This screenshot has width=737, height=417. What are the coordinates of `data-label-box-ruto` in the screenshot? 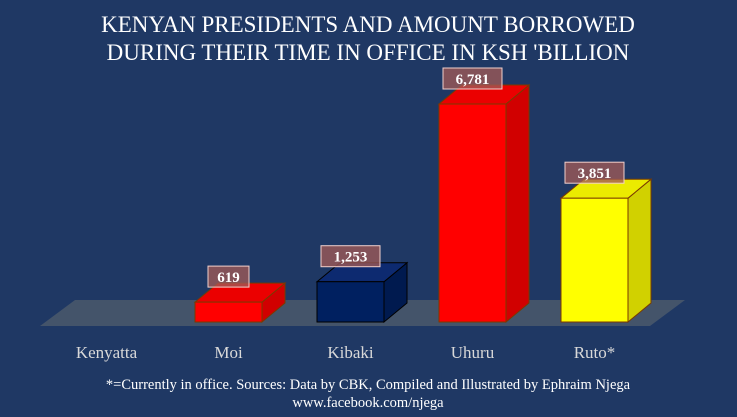 It's located at (594, 172).